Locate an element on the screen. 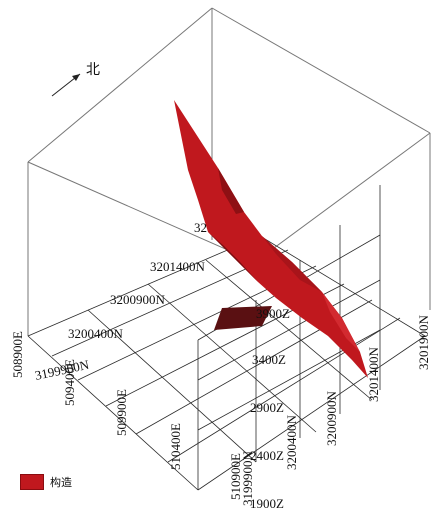 The height and width of the screenshot is (512, 433). north-arrow: 北 is located at coordinates (75, 79).